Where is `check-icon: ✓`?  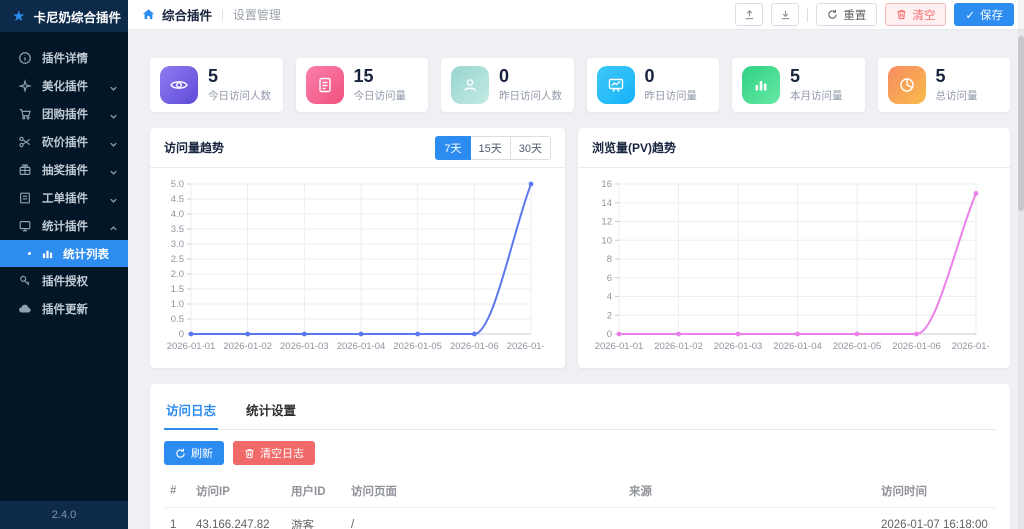
check-icon: ✓ is located at coordinates (970, 15).